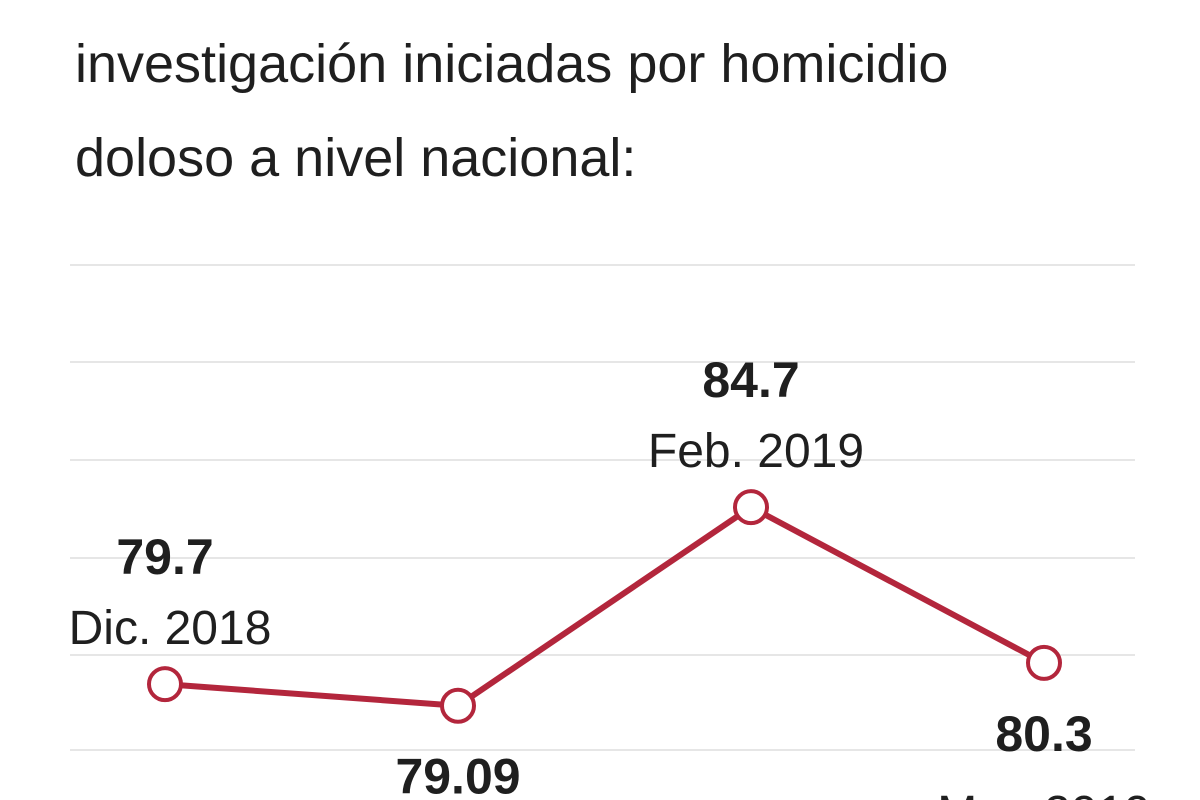  What do you see at coordinates (457, 774) in the screenshot?
I see `value-label: 79.09` at bounding box center [457, 774].